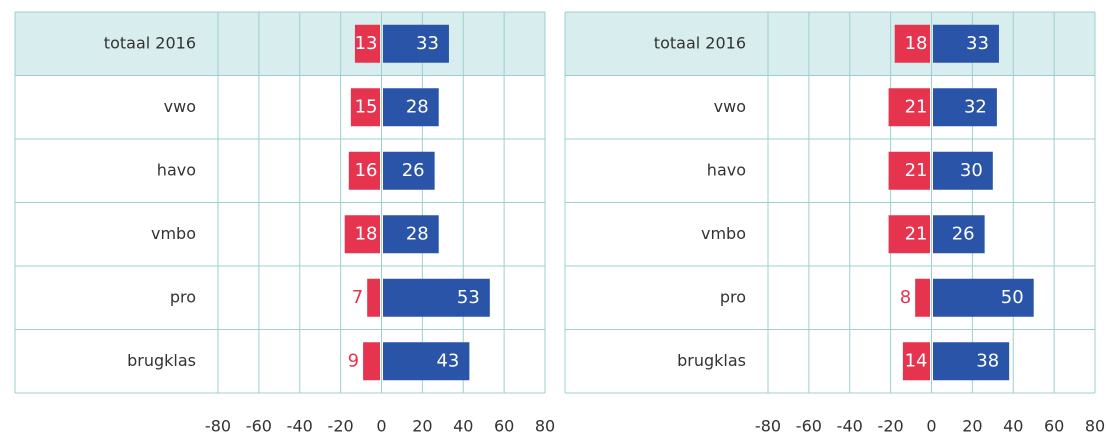 The height and width of the screenshot is (439, 1106). I want to click on value-label: 7, so click(357, 297).